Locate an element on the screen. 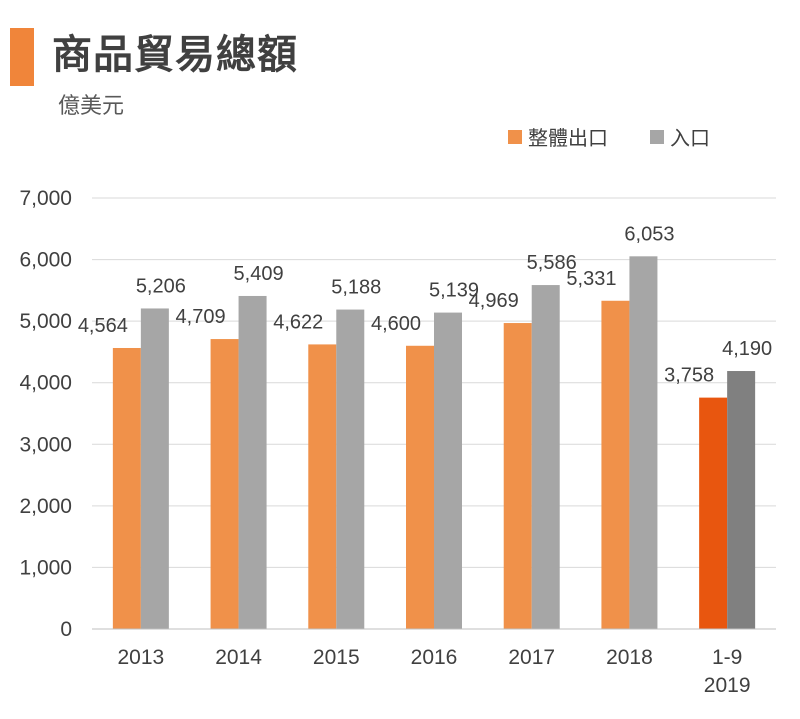 Image resolution: width=800 pixels, height=719 pixels. data-label: 4,564 is located at coordinates (103, 326).